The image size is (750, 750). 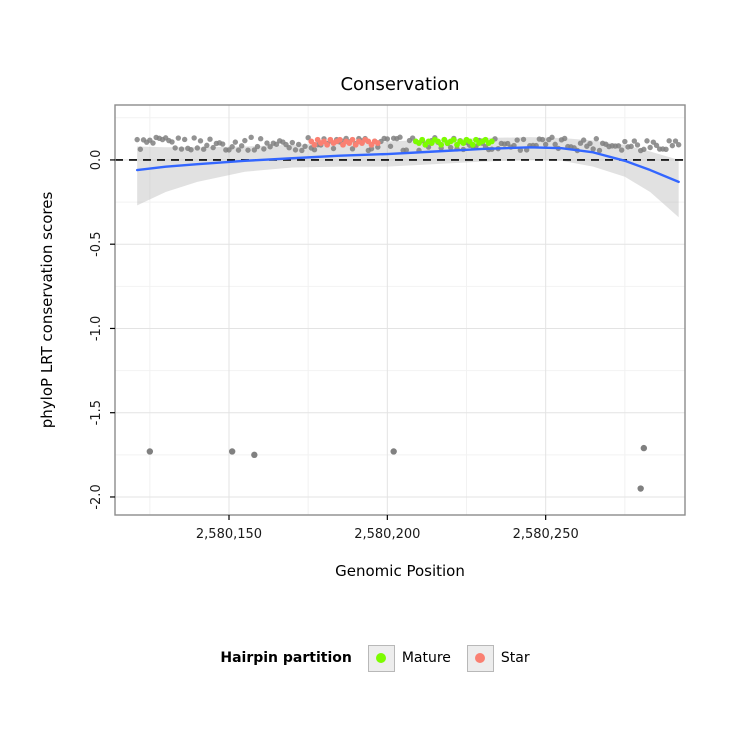 What do you see at coordinates (229, 534) in the screenshot?
I see `x-tick-label: 2,580,150` at bounding box center [229, 534].